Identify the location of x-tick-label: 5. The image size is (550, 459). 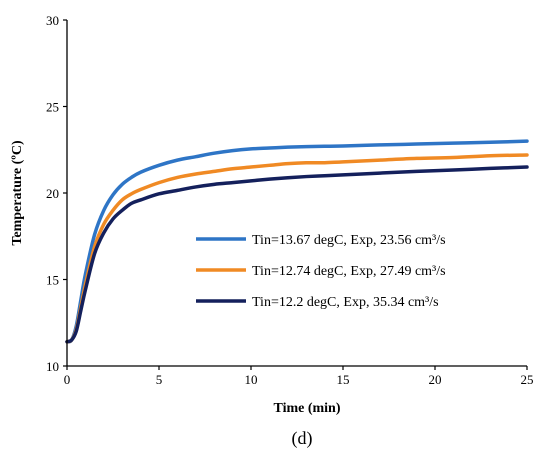
(159, 379).